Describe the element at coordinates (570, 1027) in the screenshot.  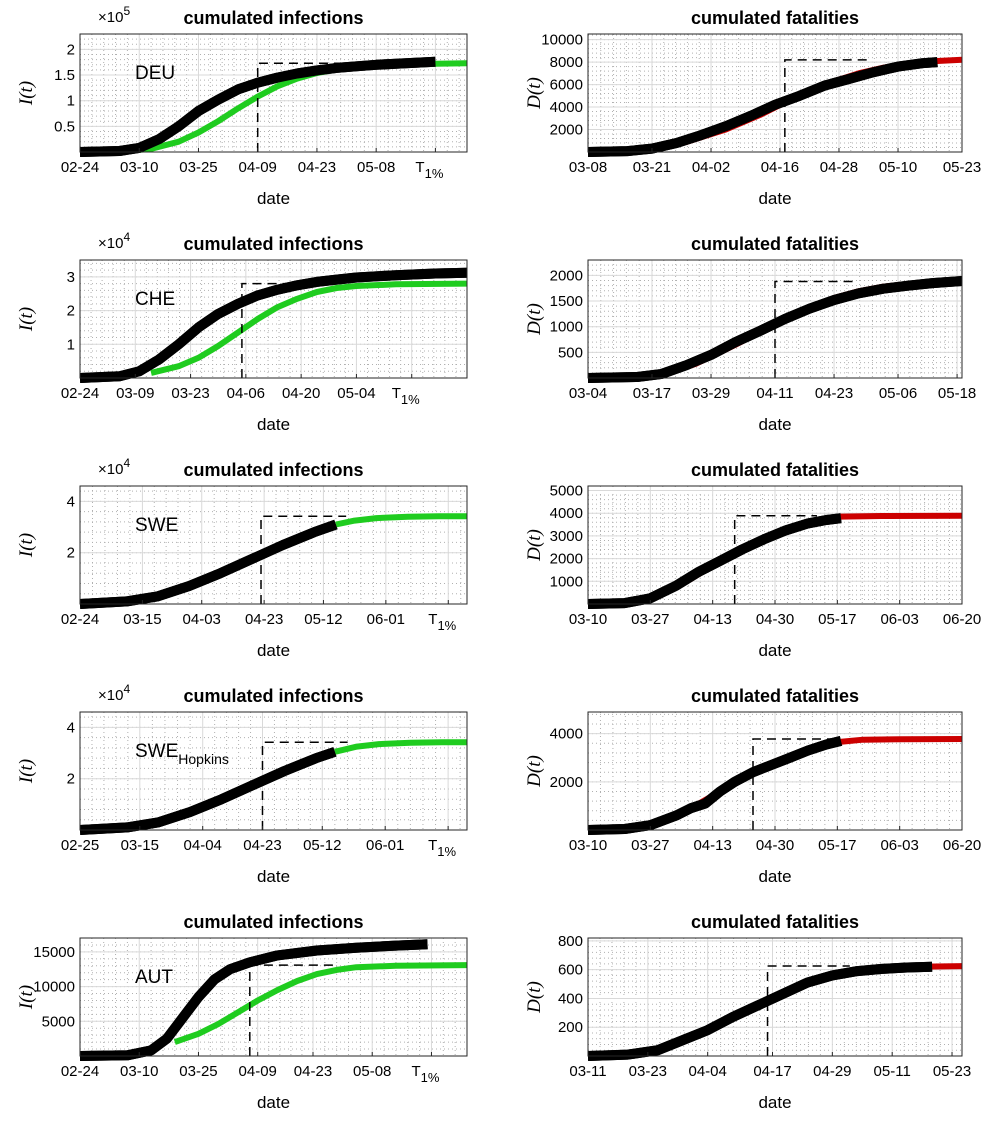
I see `y-tick-label: 200` at that location.